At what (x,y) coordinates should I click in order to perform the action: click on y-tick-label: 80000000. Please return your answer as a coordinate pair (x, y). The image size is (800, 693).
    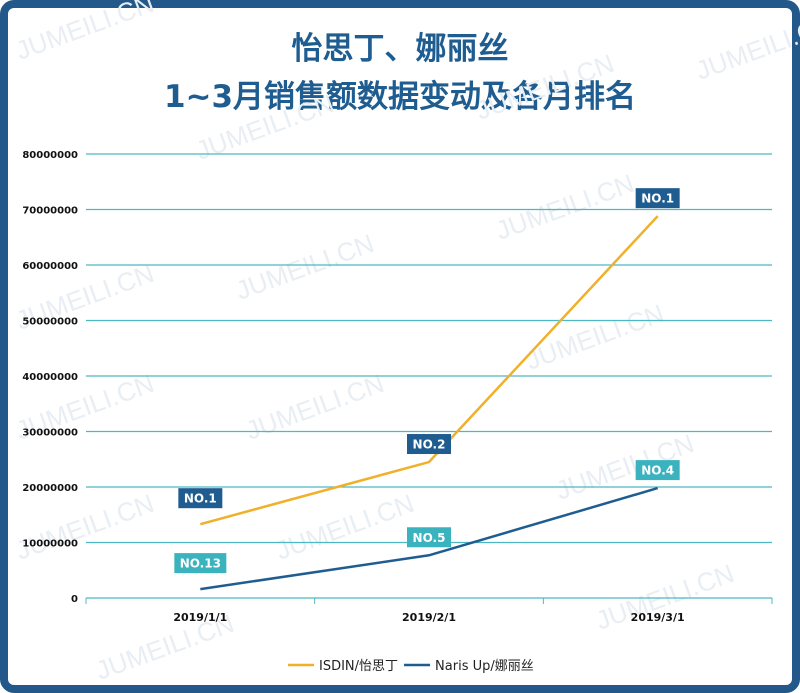
    Looking at the image, I should click on (50, 155).